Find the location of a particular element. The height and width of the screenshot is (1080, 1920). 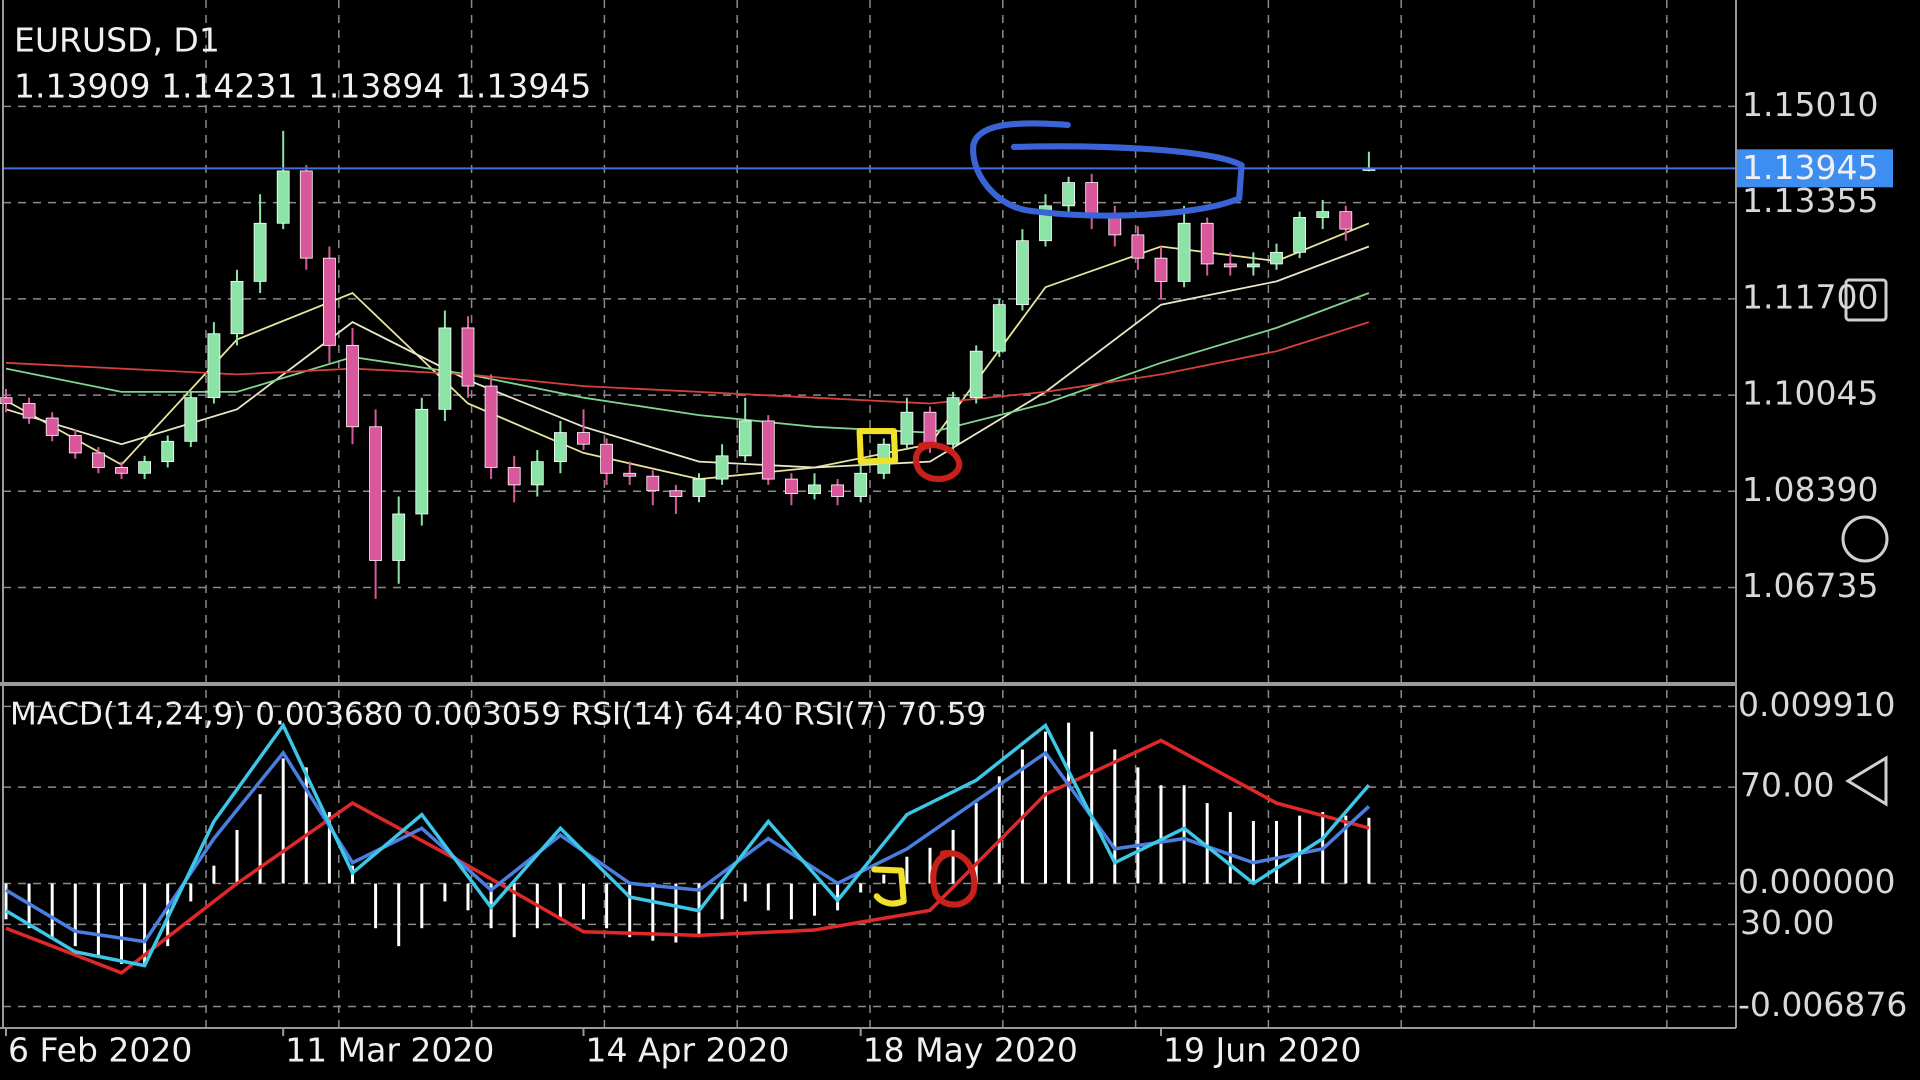

circle-icon is located at coordinates (1865, 539).